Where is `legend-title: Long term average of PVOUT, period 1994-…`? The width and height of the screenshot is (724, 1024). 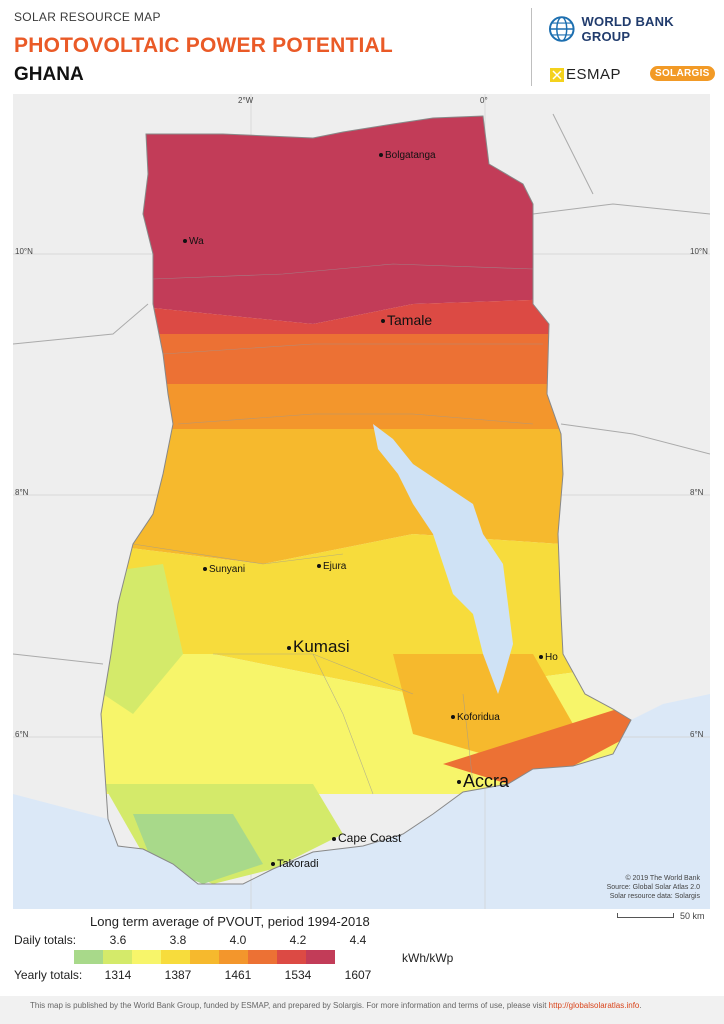
legend-title: Long term average of PVOUT, period 1994-… is located at coordinates (230, 921).